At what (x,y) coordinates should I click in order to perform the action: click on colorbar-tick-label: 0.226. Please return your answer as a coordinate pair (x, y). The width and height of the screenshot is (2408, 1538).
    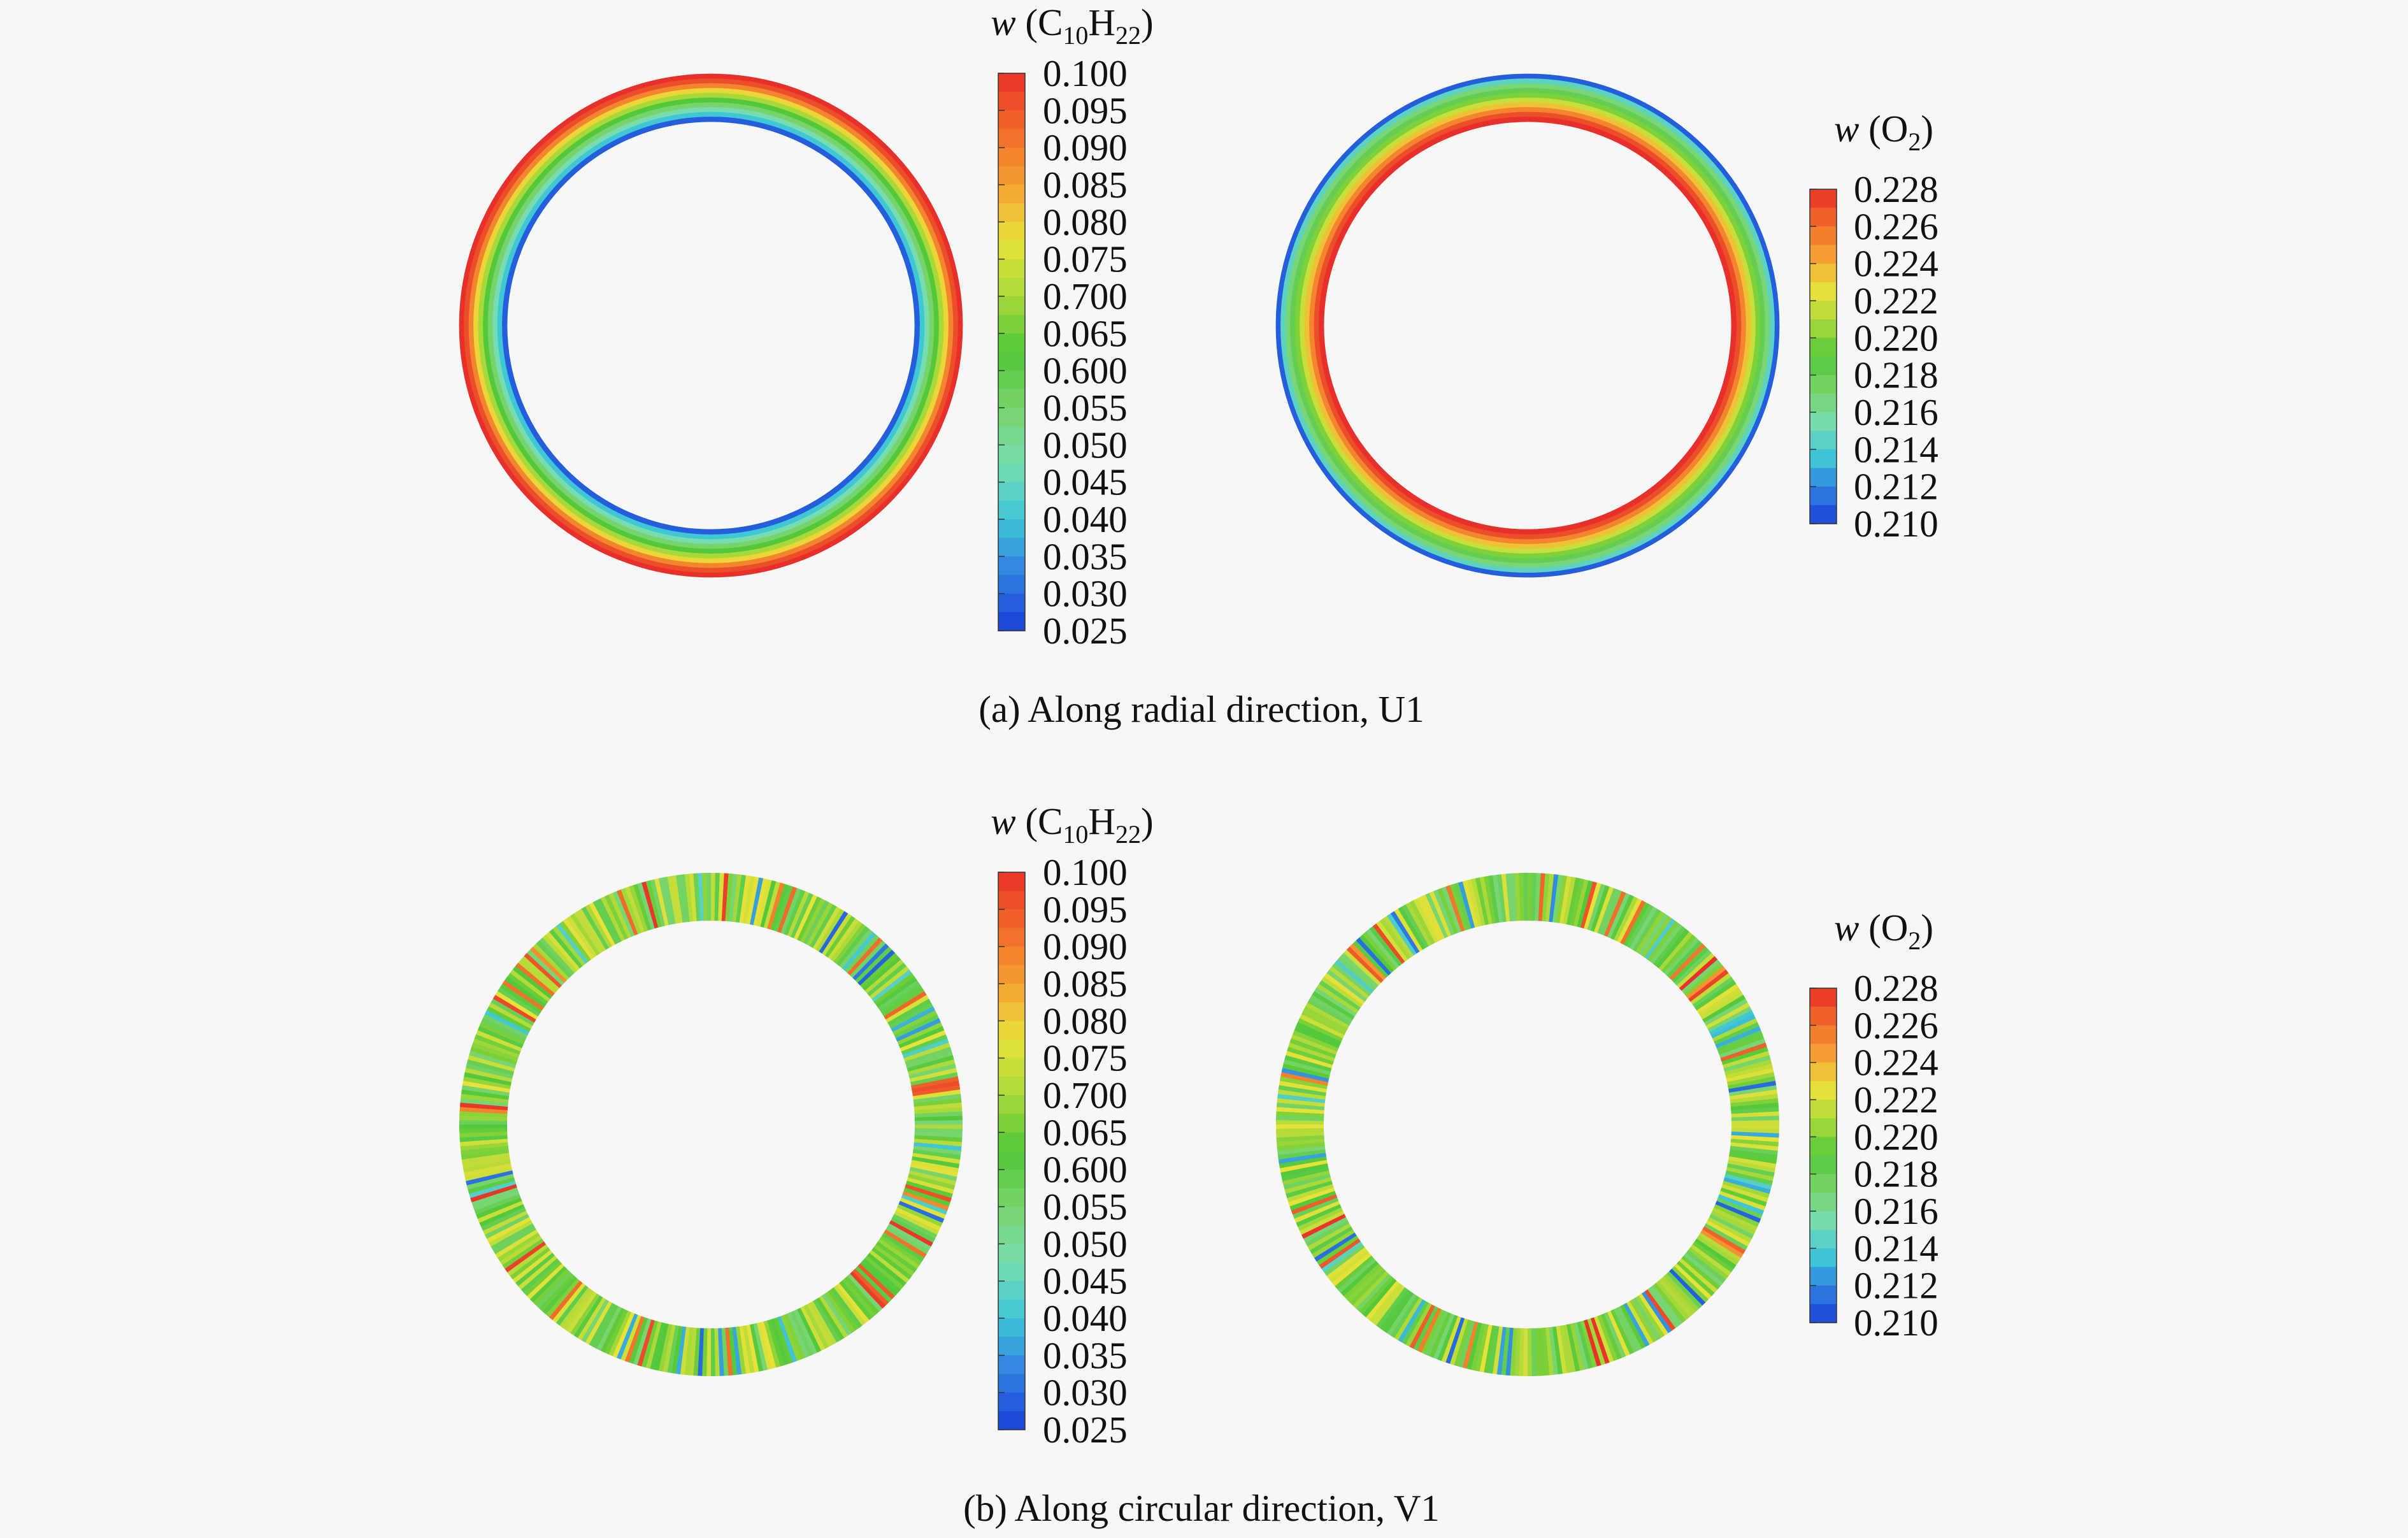
    Looking at the image, I should click on (1896, 1025).